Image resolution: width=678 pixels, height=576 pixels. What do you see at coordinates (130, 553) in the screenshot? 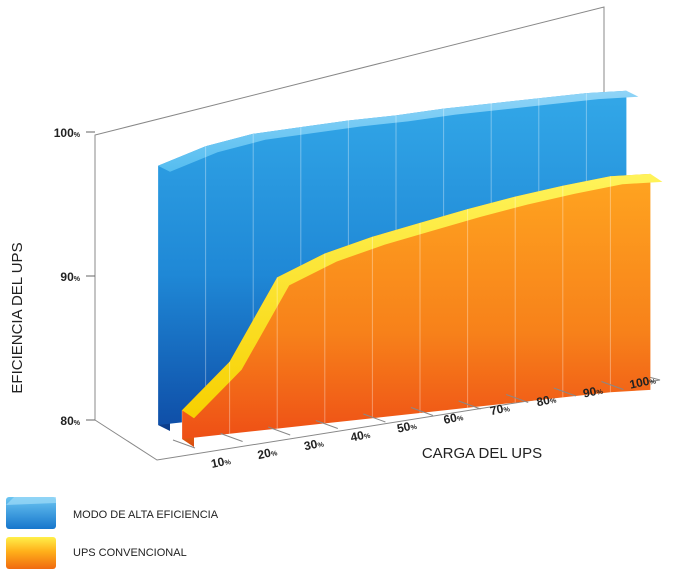
I see `legend-label-ups-convencional: UPS CONVENCIONAL` at bounding box center [130, 553].